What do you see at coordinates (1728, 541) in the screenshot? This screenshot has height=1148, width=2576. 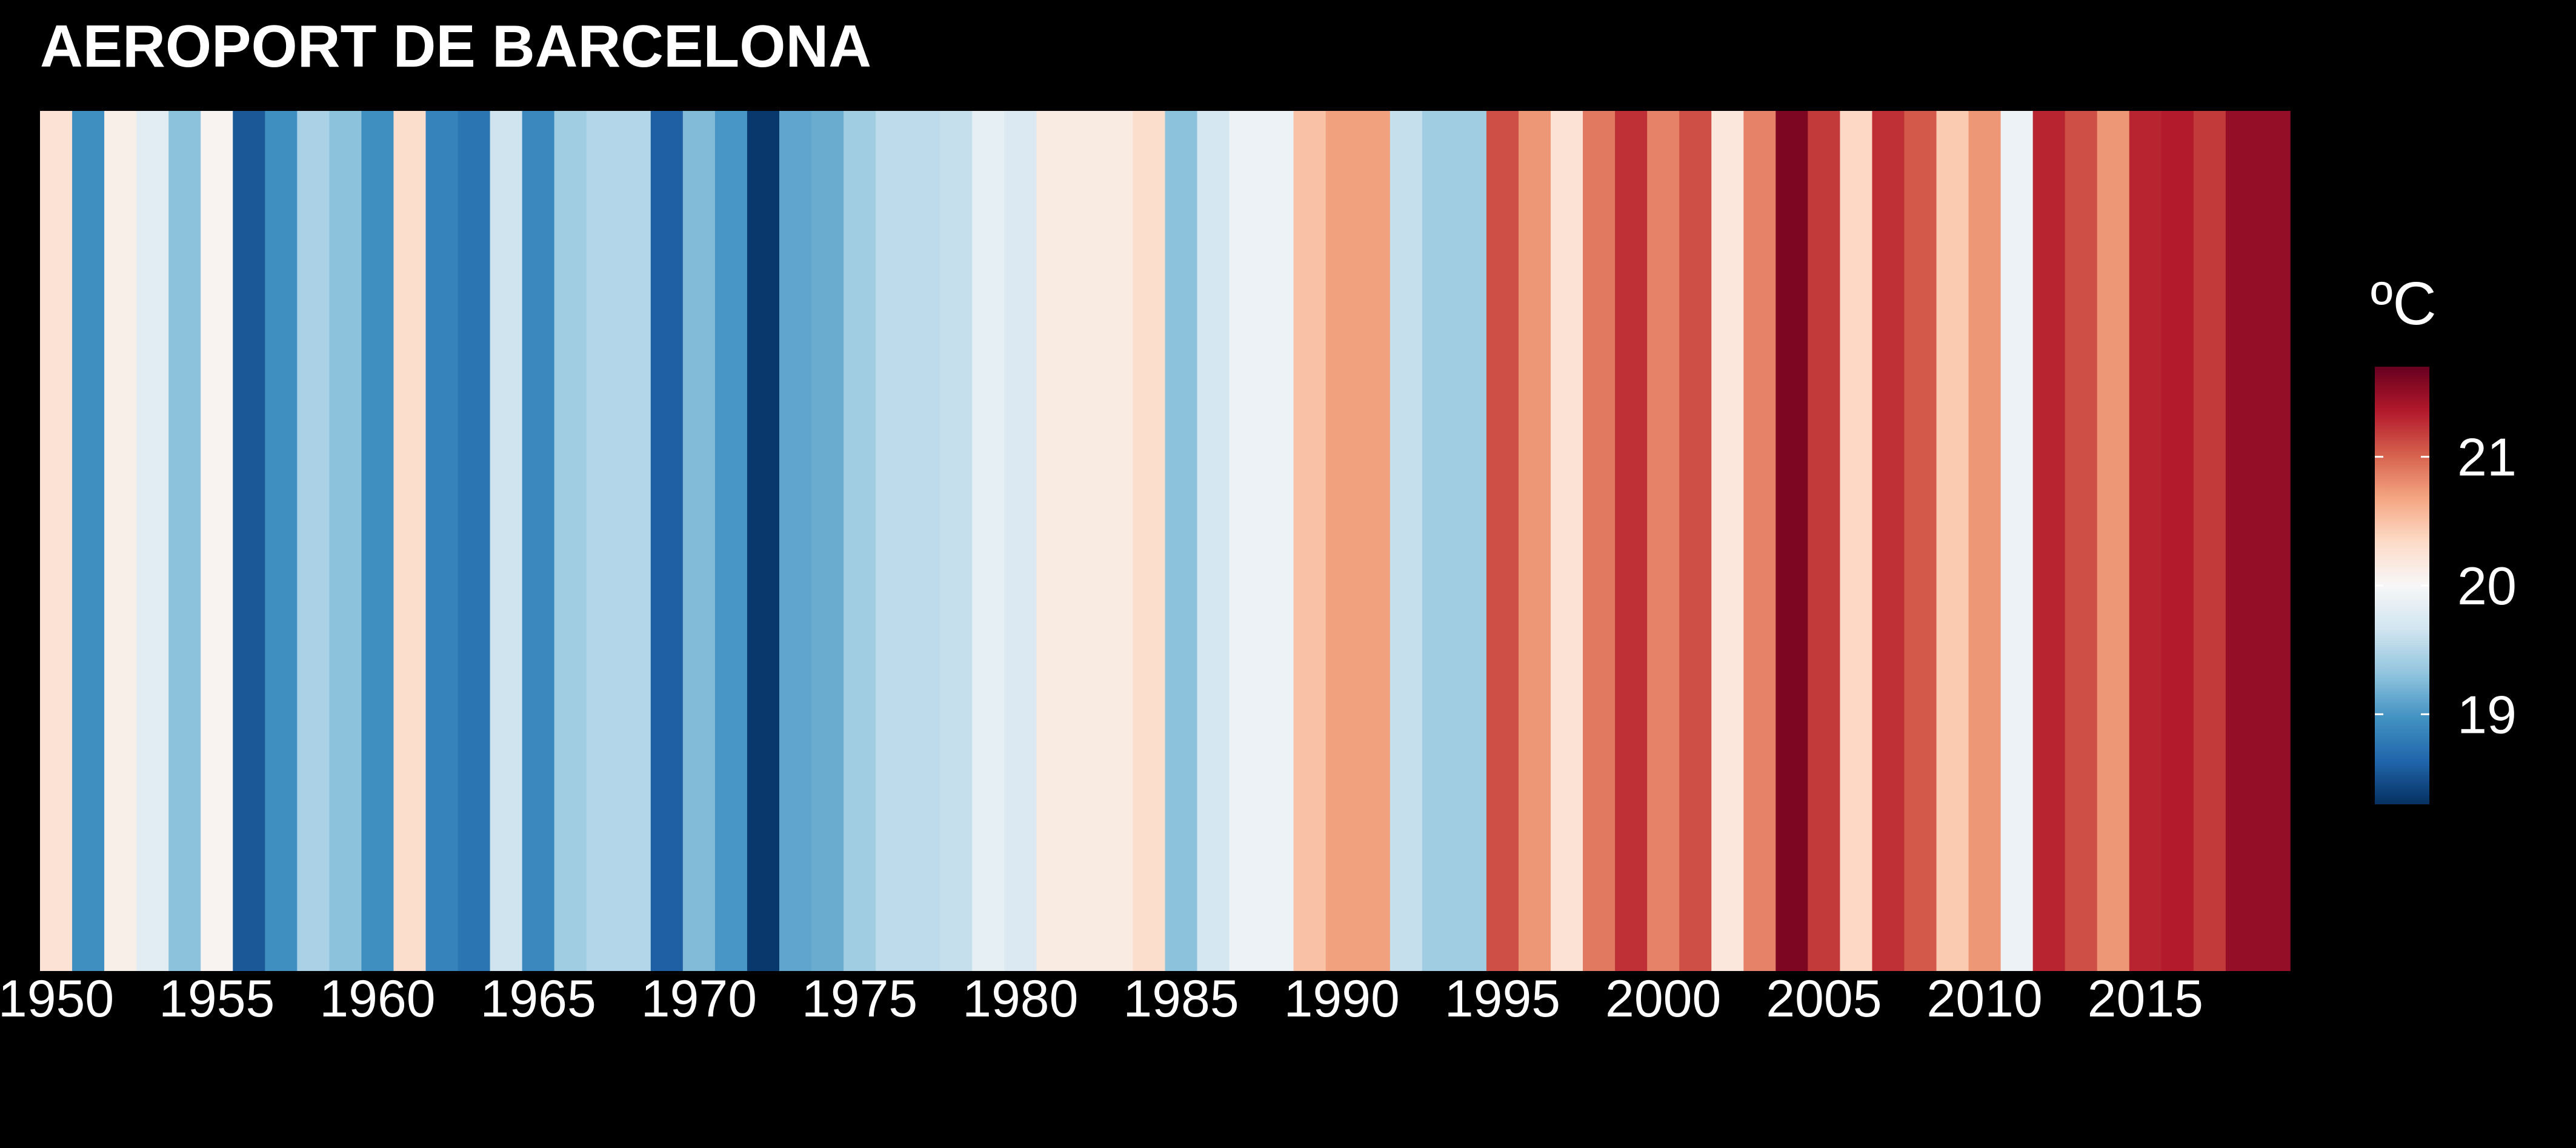 I see `stripe-2002` at bounding box center [1728, 541].